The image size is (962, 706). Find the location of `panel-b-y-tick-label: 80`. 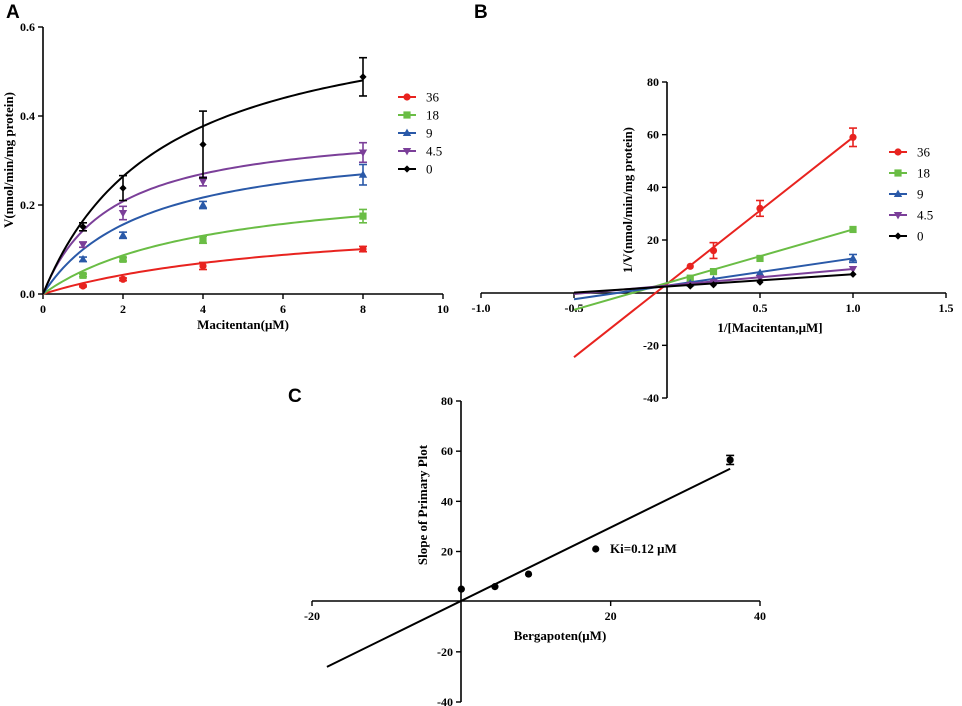

panel-b-y-tick-label: 80 is located at coordinates (653, 82).